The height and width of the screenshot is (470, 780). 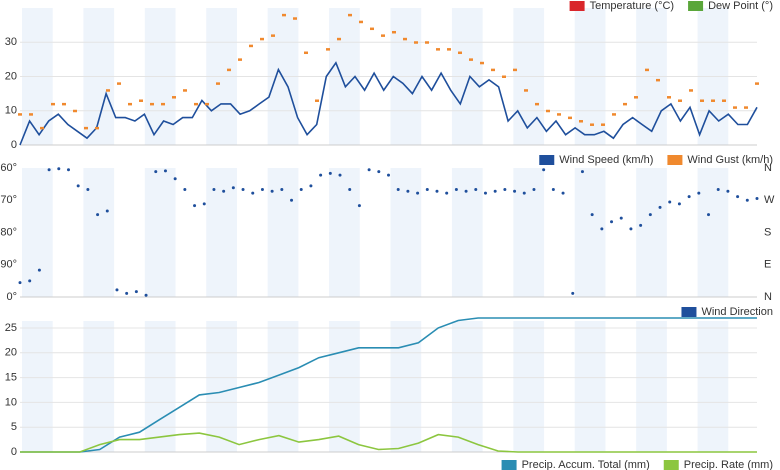 What do you see at coordinates (388, 442) in the screenshot?
I see `series-line` at bounding box center [388, 442].